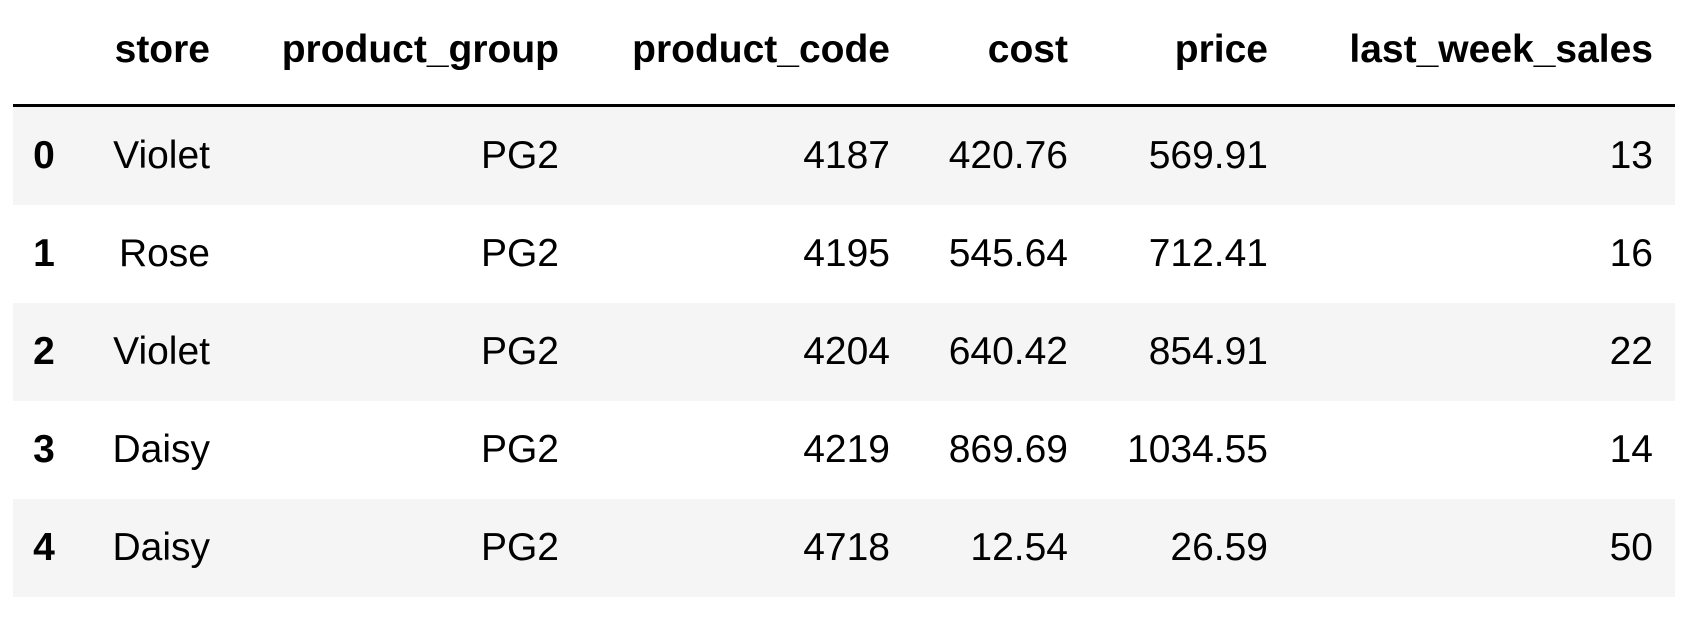  What do you see at coordinates (164, 253) in the screenshot?
I see `cell-store: Rose` at bounding box center [164, 253].